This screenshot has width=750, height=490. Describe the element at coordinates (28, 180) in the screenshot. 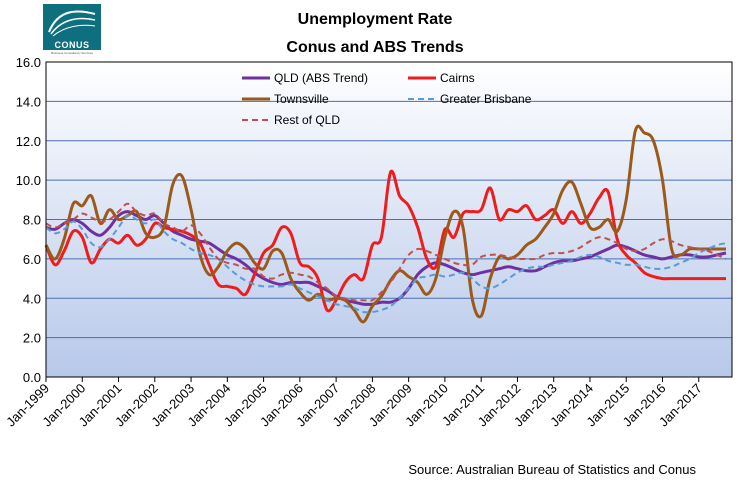

I see `y-tick-label: 10.0` at that location.